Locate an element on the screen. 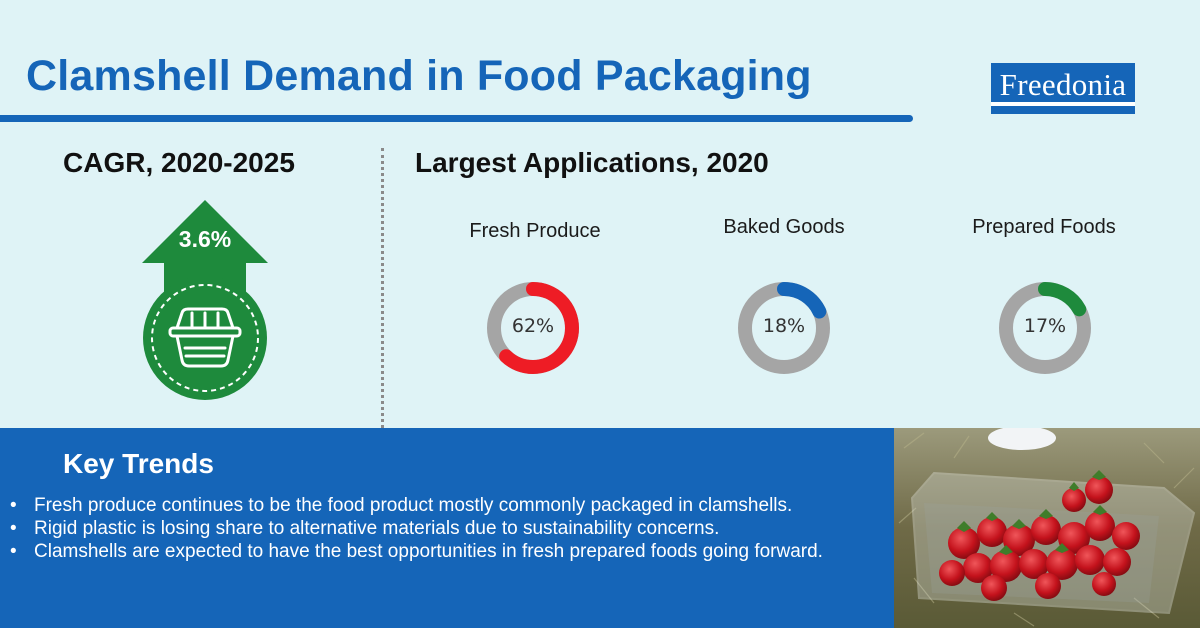 The width and height of the screenshot is (1200, 628). page-title: Clamshell Demand in Food Packaging is located at coordinates (419, 76).